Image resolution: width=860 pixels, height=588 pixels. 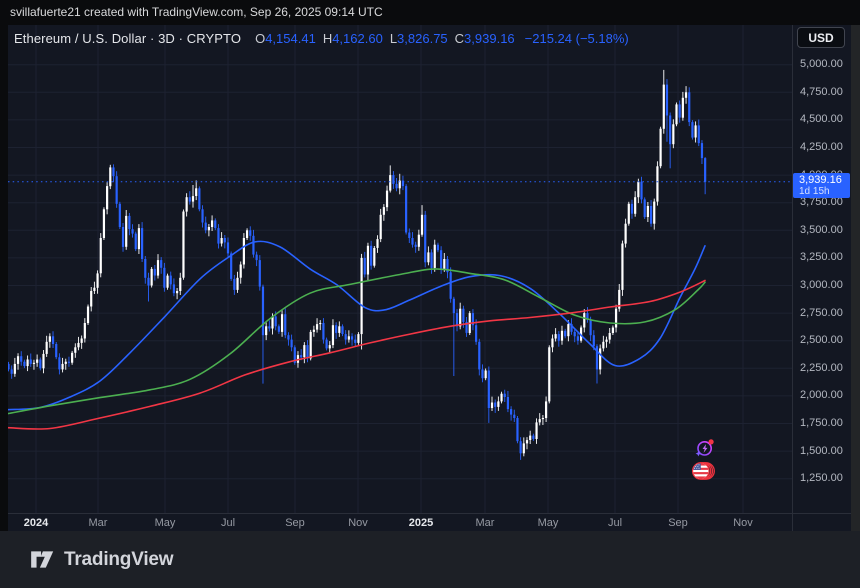 I want to click on last-price-label: 3,939.16 1d 15h, so click(x=821, y=185).